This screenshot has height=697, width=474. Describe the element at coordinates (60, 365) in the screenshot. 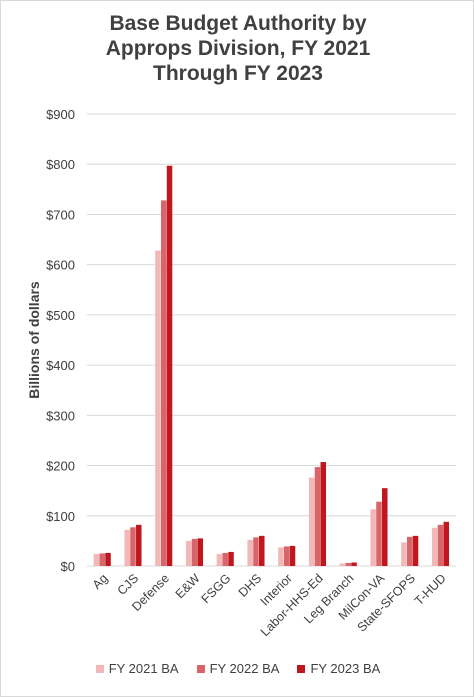

I see `y-tick-label: $400` at that location.